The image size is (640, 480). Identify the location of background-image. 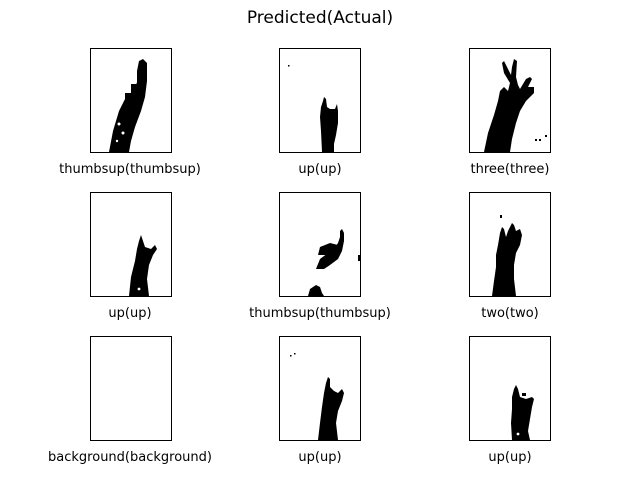
(131, 388).